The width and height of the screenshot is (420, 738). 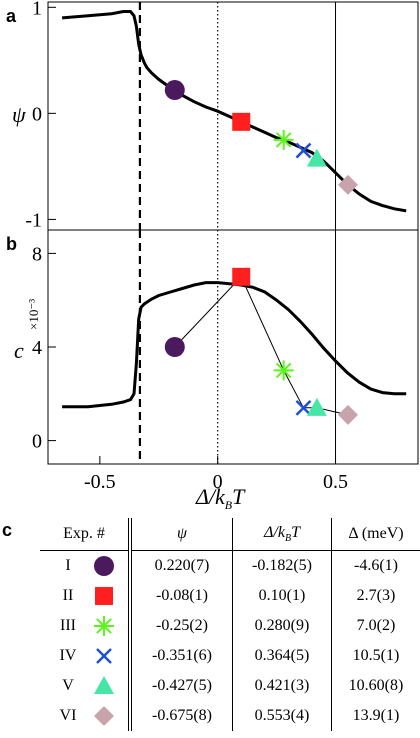 I want to click on table-row: V -0.427(5) 0.421(3) 10.60(8), so click(x=230, y=686).